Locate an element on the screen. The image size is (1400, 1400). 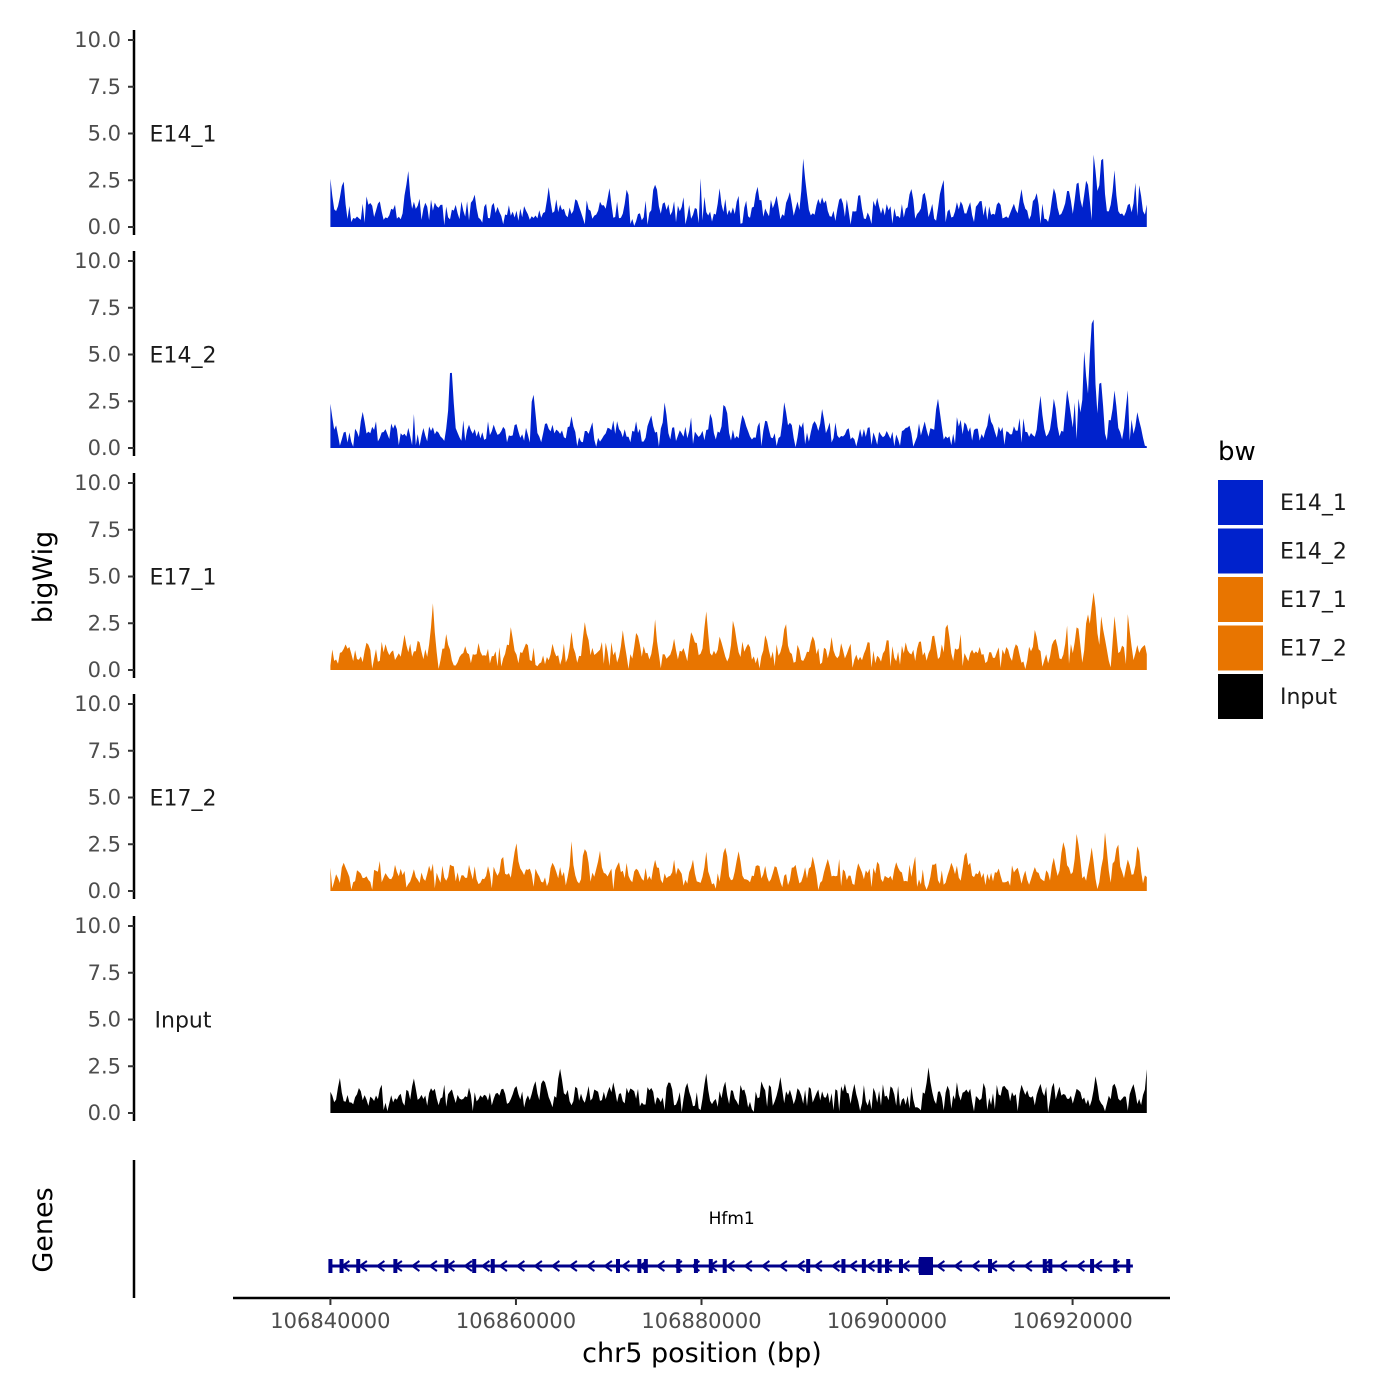
legend-item-E17_2: E17_2 is located at coordinates (1282, 648).